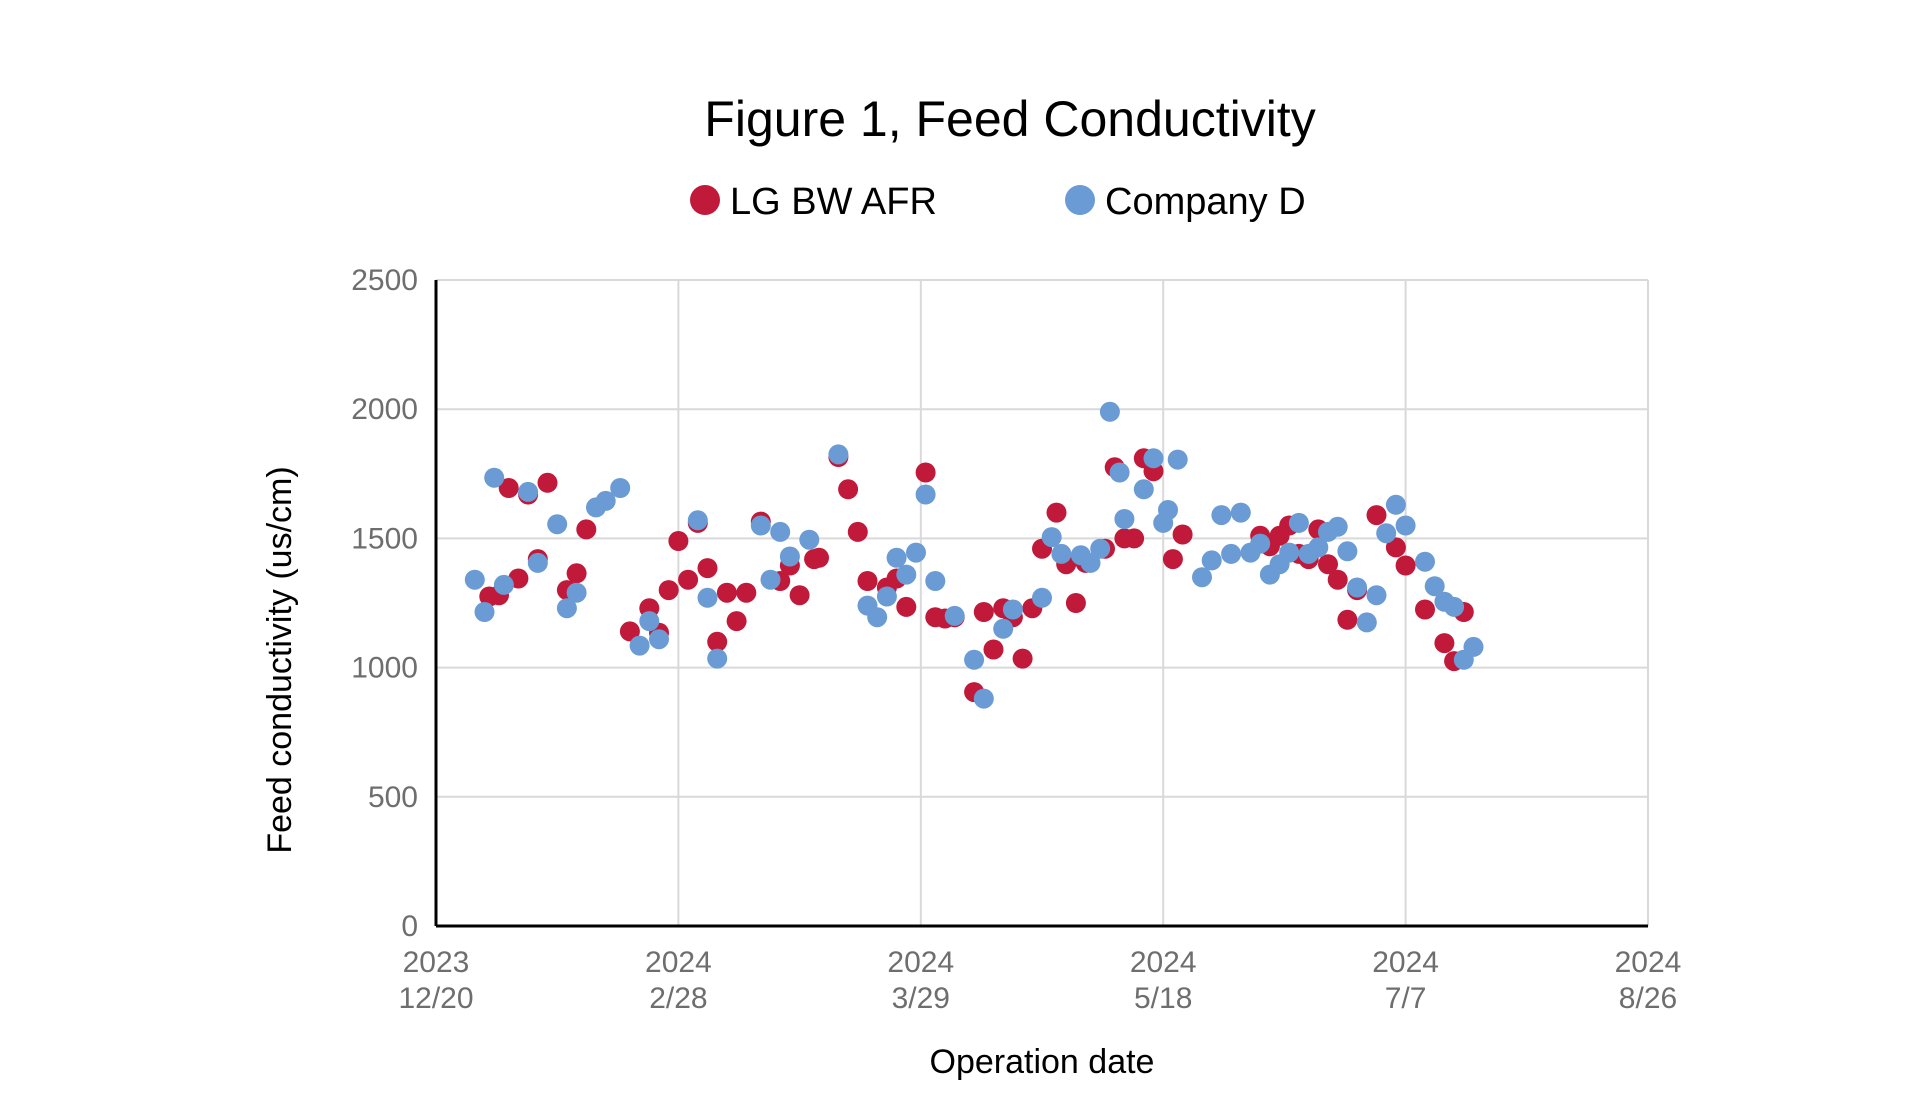 The image size is (1920, 1120). I want to click on legend: LG BW AFR Company D, so click(998, 202).